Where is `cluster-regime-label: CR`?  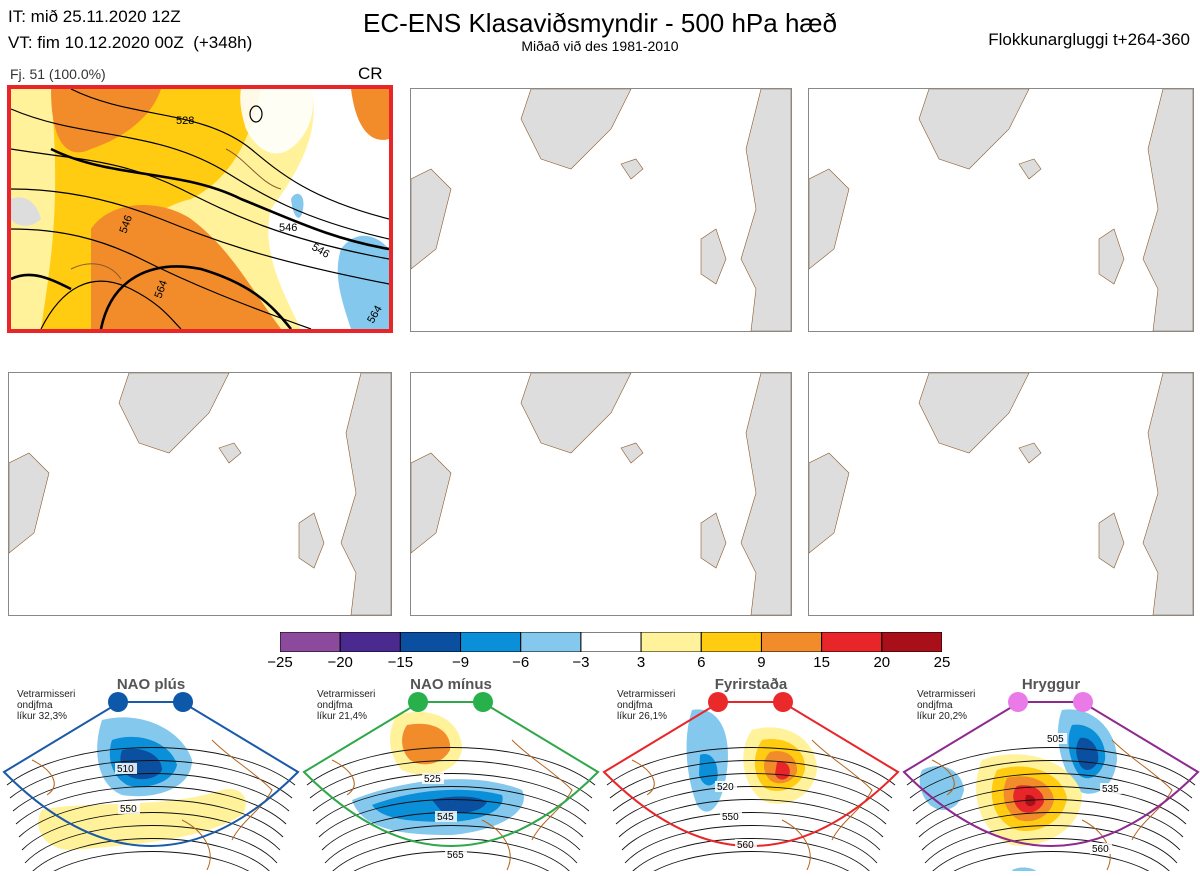
cluster-regime-label: CR is located at coordinates (370, 73).